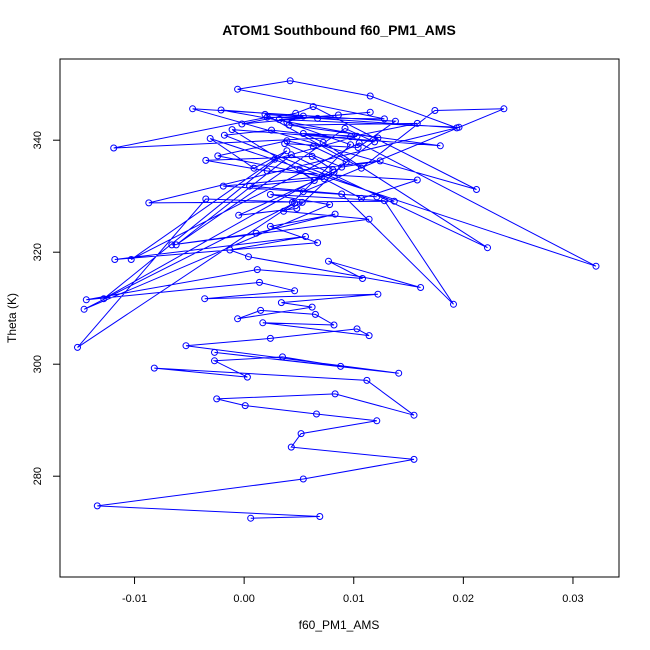 Image resolution: width=650 pixels, height=650 pixels. What do you see at coordinates (243, 599) in the screenshot?
I see `x-tick-label: 0.00` at bounding box center [243, 599].